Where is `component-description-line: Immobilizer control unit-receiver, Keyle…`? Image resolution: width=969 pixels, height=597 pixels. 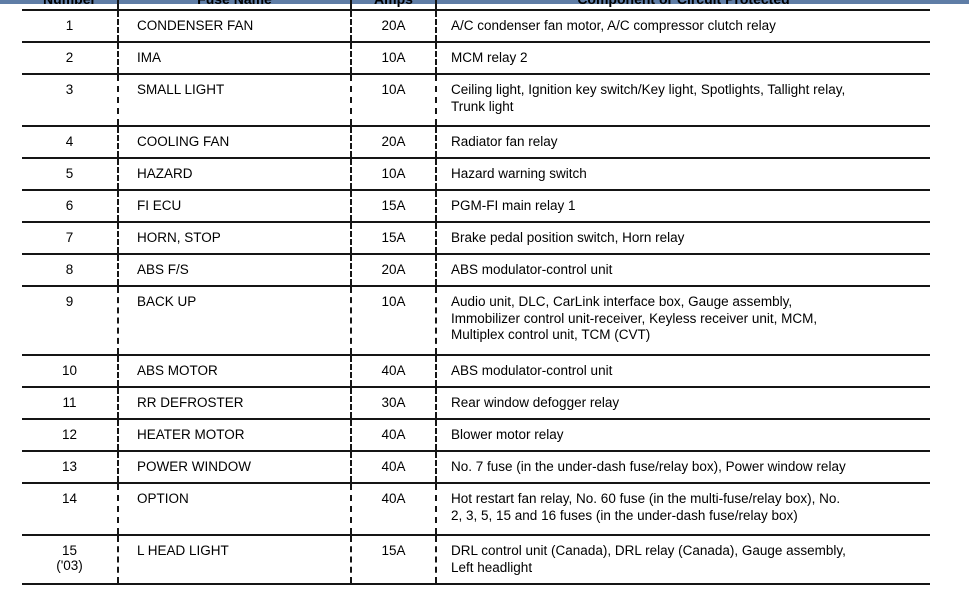 component-description-line: Immobilizer control unit-receiver, Keyle… is located at coordinates (634, 318).